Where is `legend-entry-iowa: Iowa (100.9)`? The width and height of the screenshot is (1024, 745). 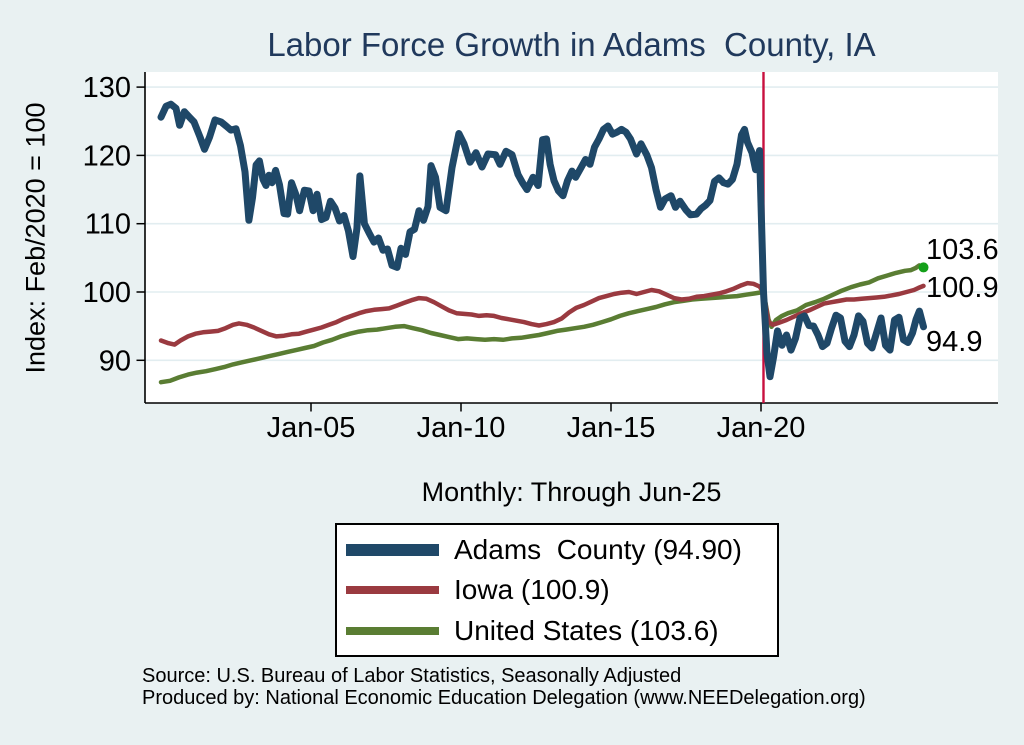
legend-entry-iowa: Iowa (100.9) is located at coordinates (557, 590).